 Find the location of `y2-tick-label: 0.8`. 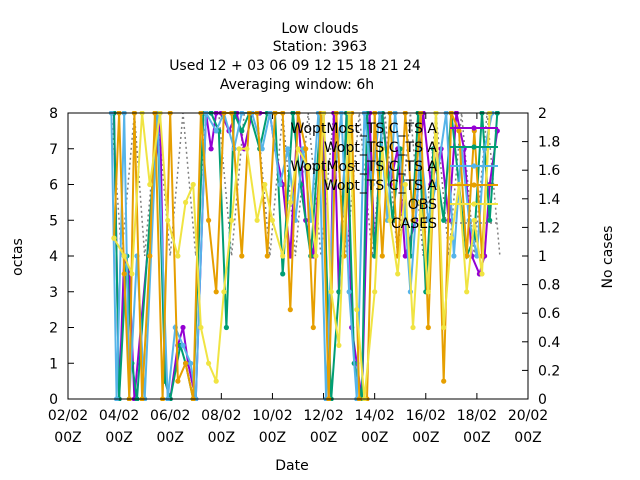

y2-tick-label: 0.8 is located at coordinates (549, 286).